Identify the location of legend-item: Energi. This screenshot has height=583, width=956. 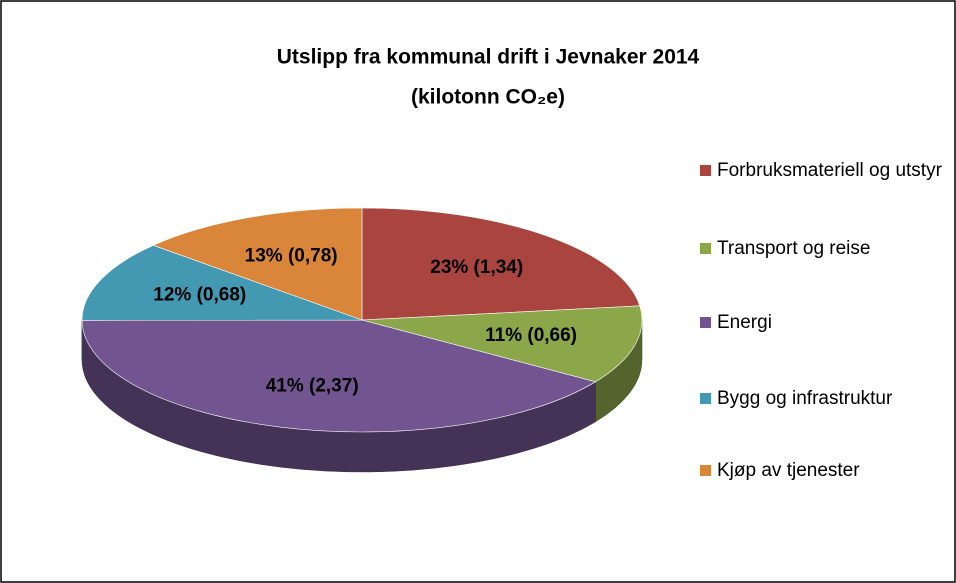
(825, 322).